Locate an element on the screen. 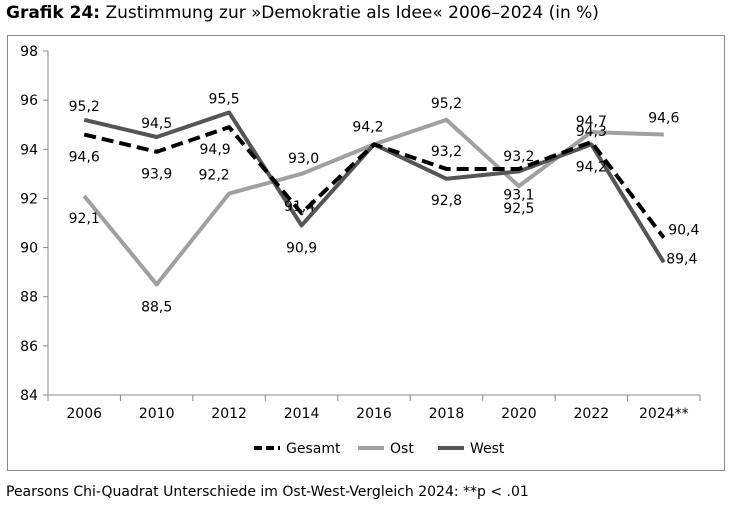 Image resolution: width=740 pixels, height=513 pixels. data-label-west: 89,4 is located at coordinates (681, 259).